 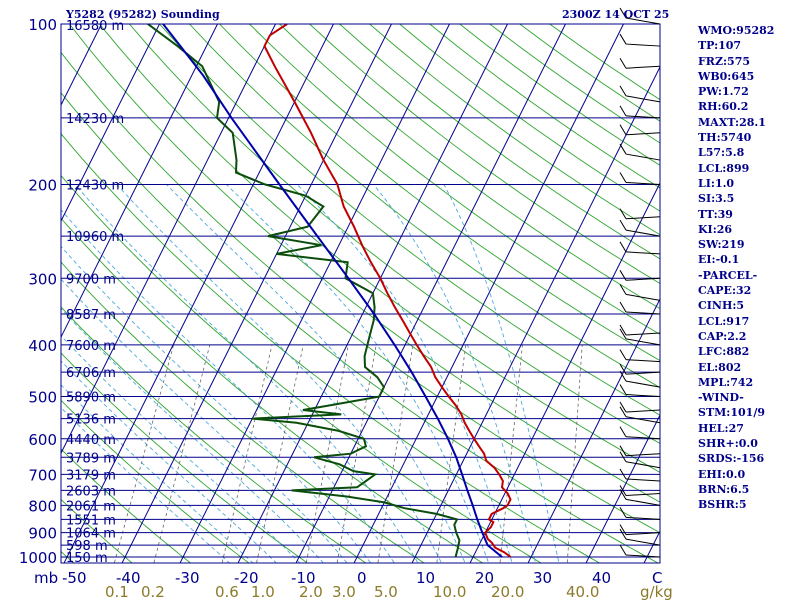 I want to click on height-label: 598 m, so click(x=87, y=546).